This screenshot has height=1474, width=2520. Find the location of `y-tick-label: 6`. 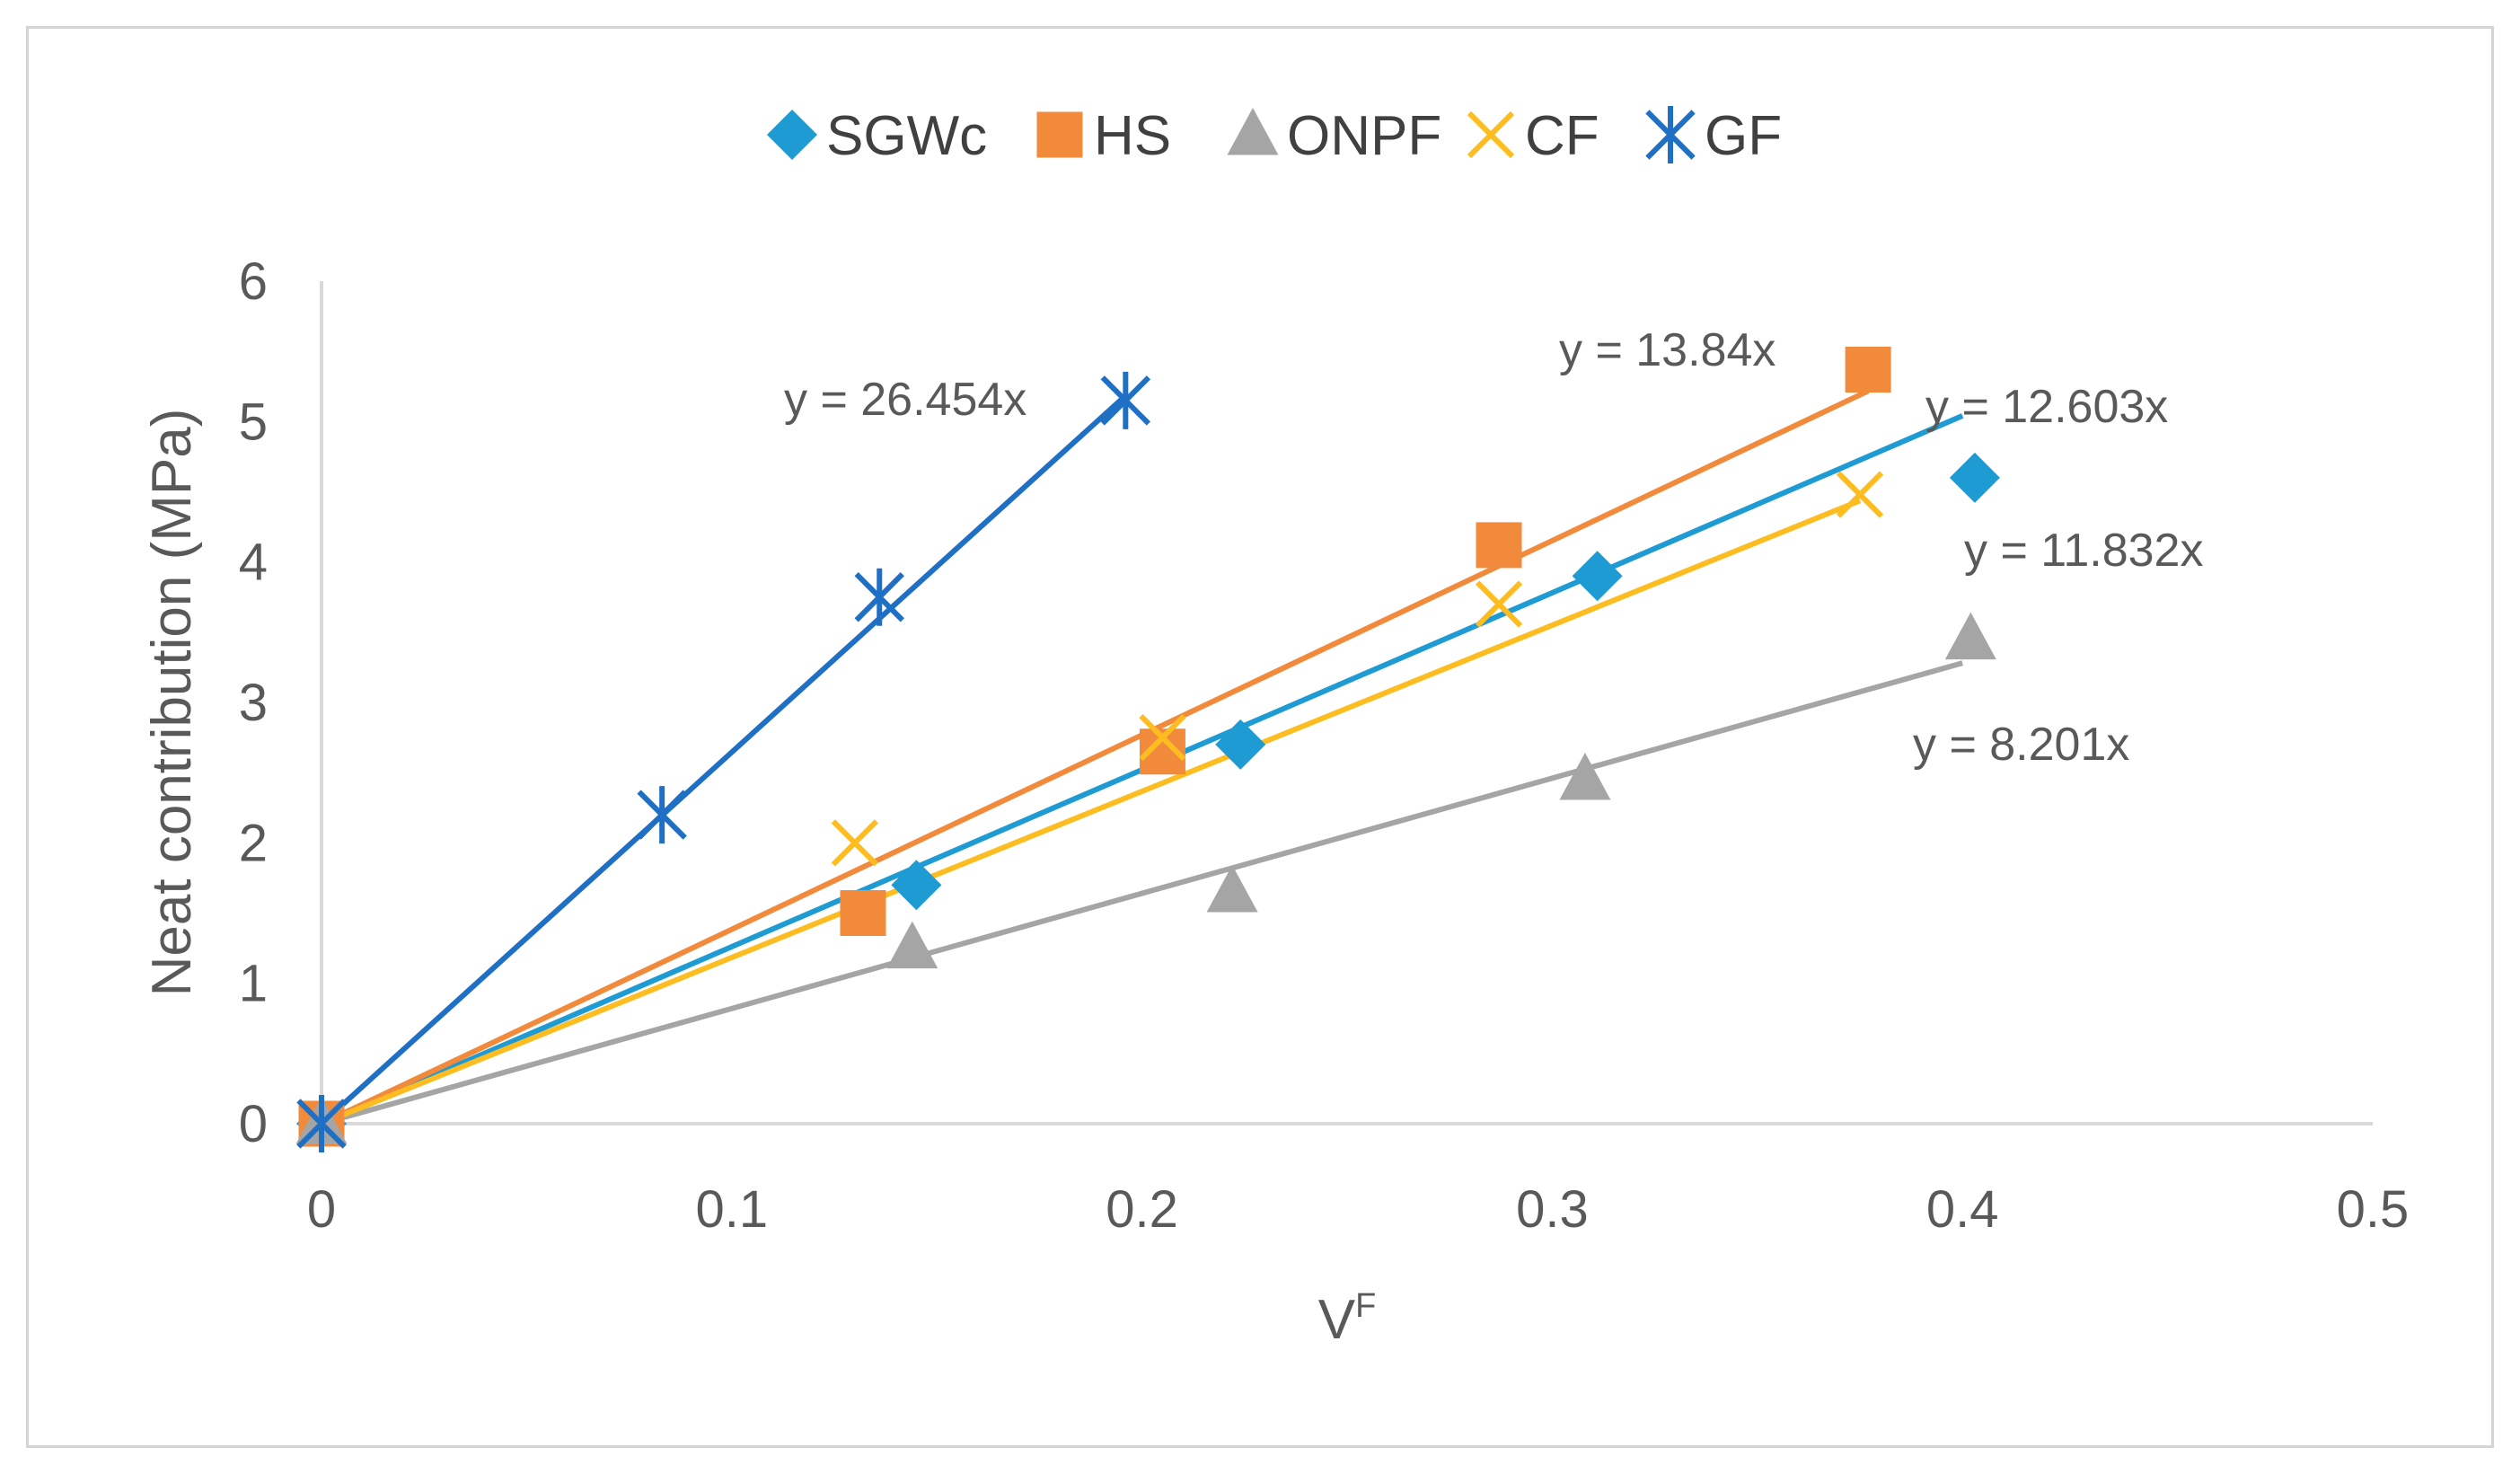

y-tick-label: 6 is located at coordinates (253, 282).